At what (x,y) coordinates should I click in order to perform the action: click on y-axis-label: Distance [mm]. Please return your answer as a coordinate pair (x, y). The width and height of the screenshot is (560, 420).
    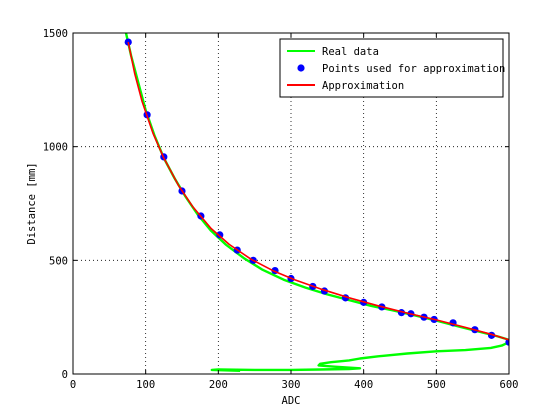
    Looking at the image, I should click on (32, 203).